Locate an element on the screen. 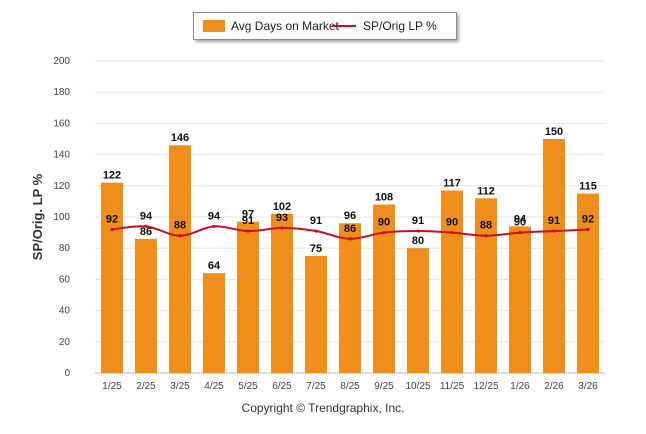 The width and height of the screenshot is (646, 434). x-tick-label: 11/25 is located at coordinates (452, 386).